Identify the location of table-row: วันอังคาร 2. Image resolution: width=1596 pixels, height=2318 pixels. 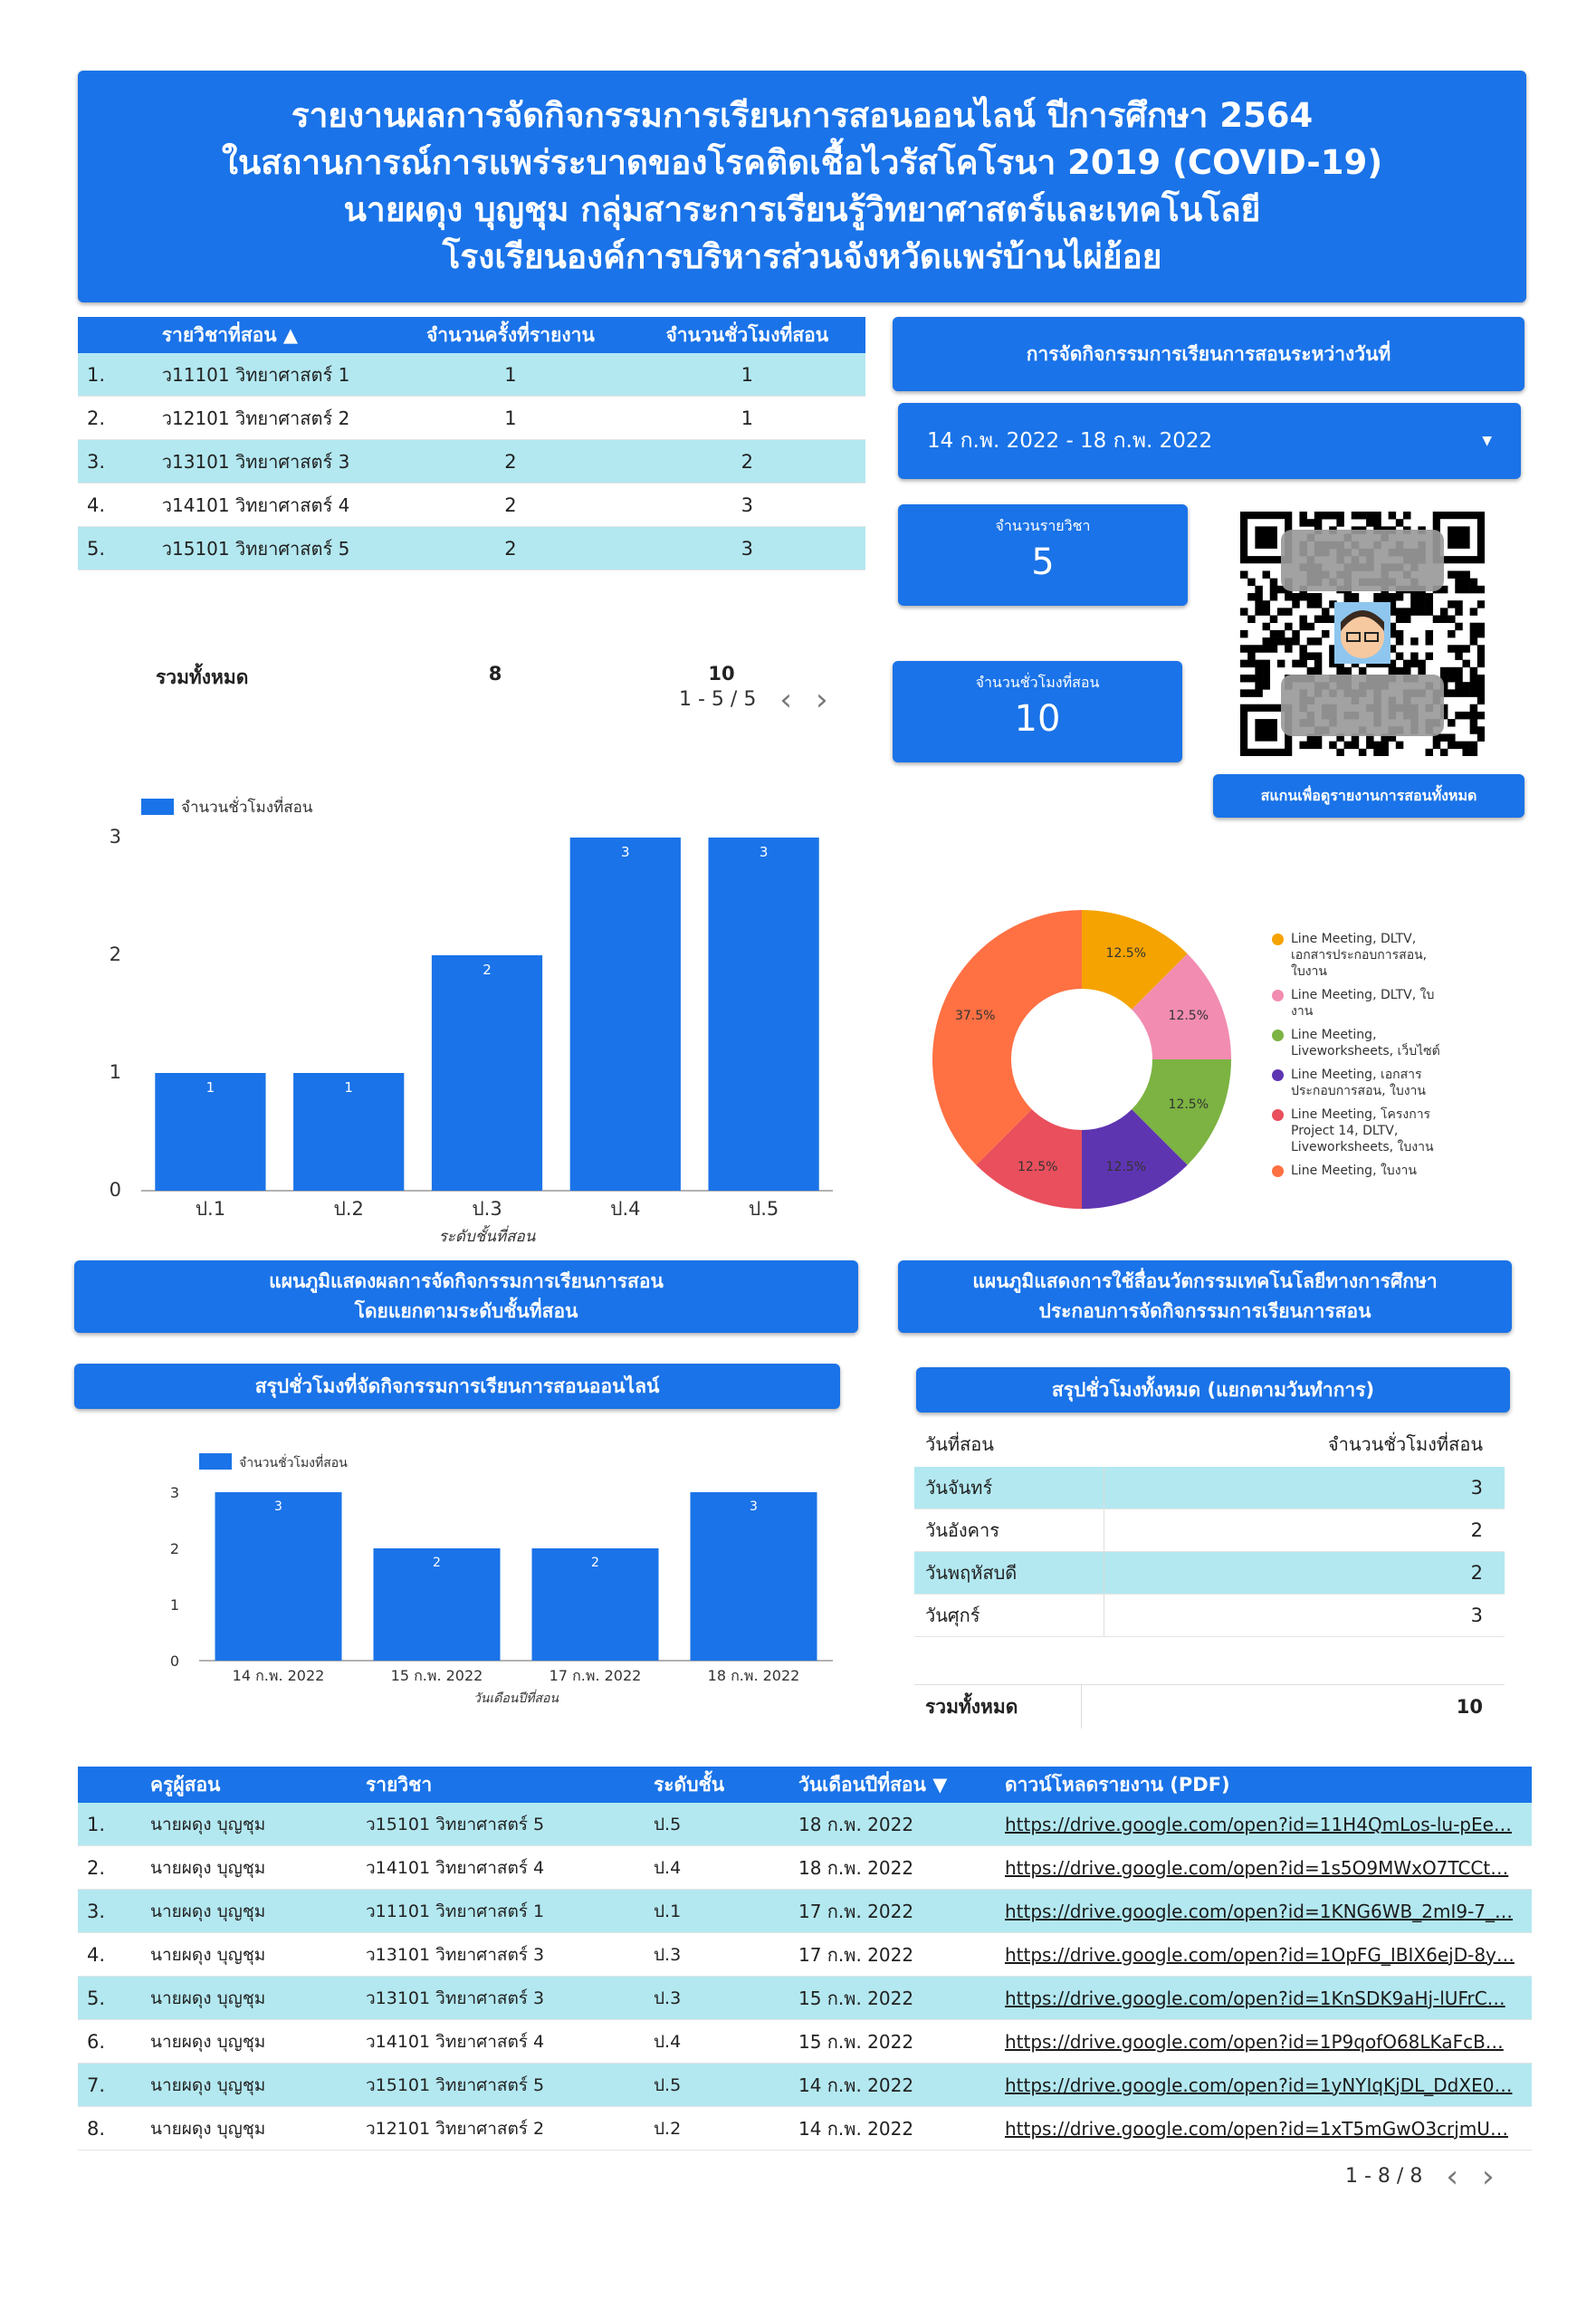
(1209, 1530).